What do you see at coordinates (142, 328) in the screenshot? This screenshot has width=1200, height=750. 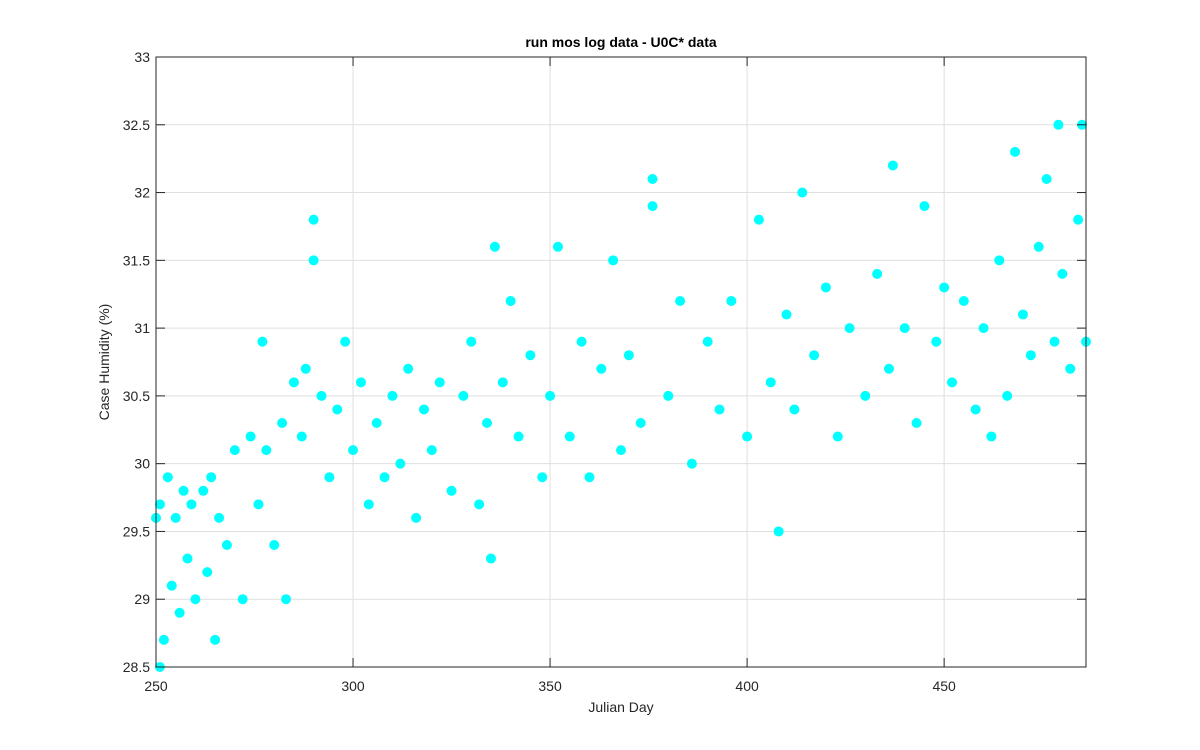 I see `y-tick-label: 31` at bounding box center [142, 328].